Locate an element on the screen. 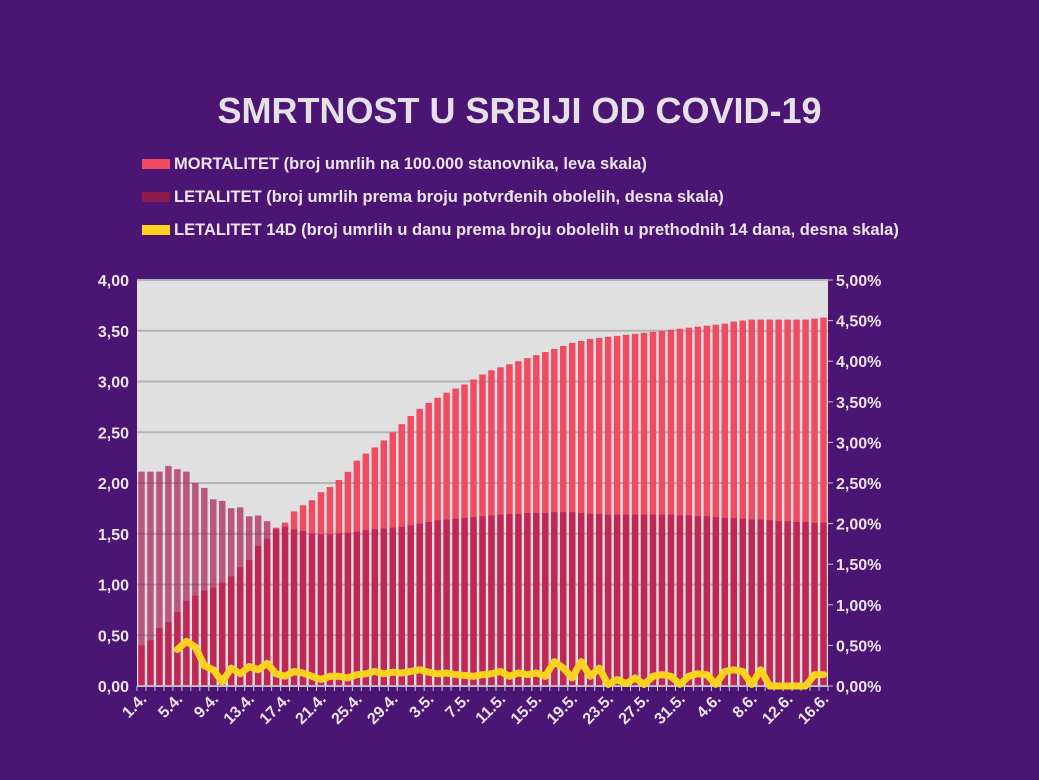  left-axis-tick-label: 1,50 is located at coordinates (113, 535).